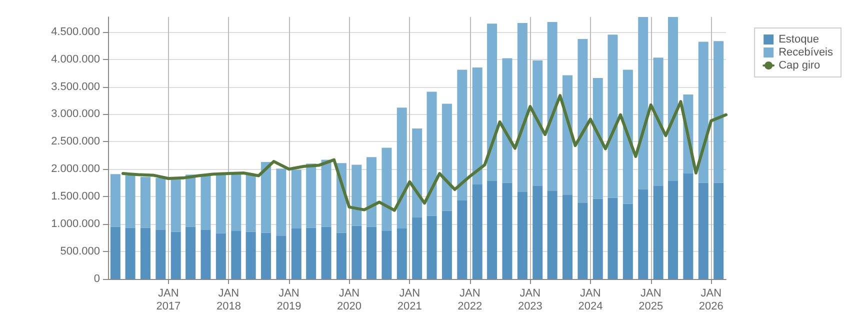 The height and width of the screenshot is (313, 851). I want to click on y-tick-label: 2.500.000, so click(75, 142).